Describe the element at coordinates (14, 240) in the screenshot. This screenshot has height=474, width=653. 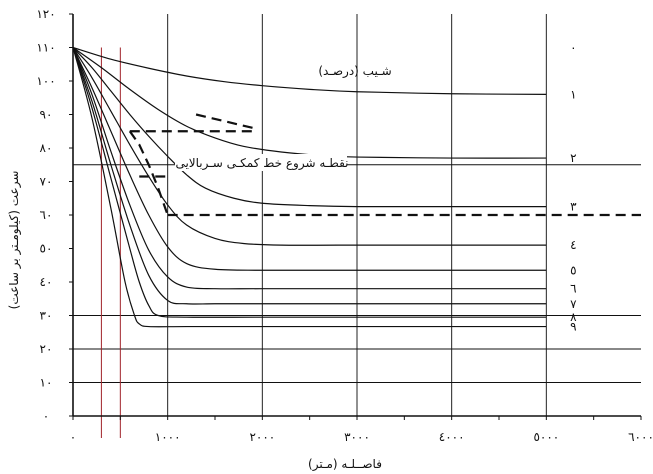
I see `y-axis-label: سرعت (کیلومـتر بر ساعت)` at that location.